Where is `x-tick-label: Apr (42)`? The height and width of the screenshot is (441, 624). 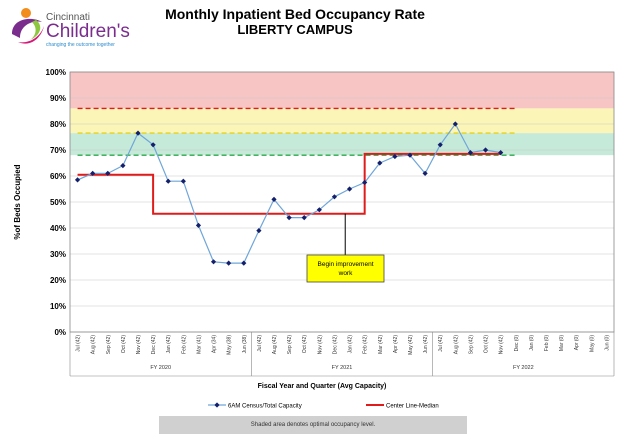 x-tick-label: Apr (42) is located at coordinates (396, 344).